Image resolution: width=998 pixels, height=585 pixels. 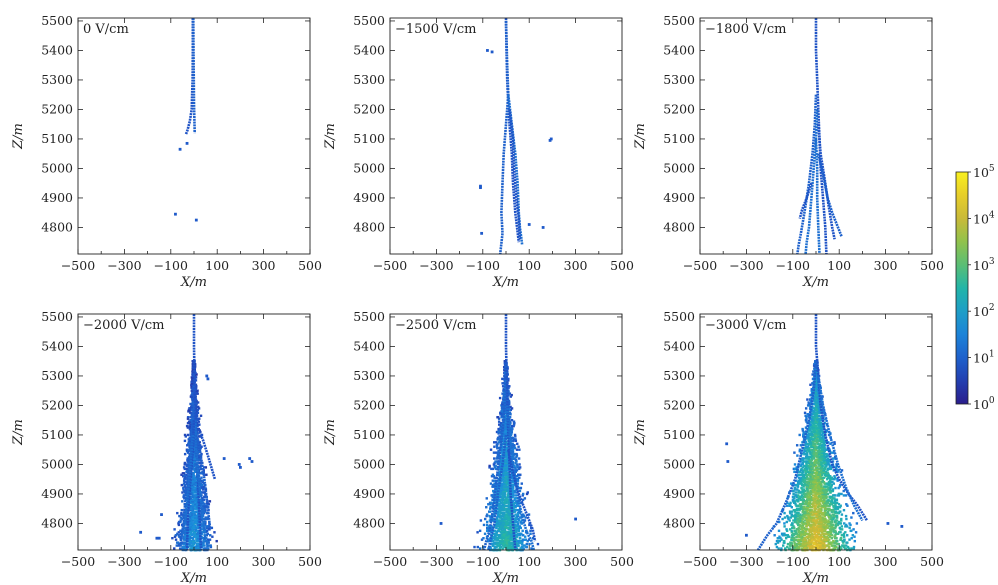 I want to click on scatter-point, so click(x=480, y=186).